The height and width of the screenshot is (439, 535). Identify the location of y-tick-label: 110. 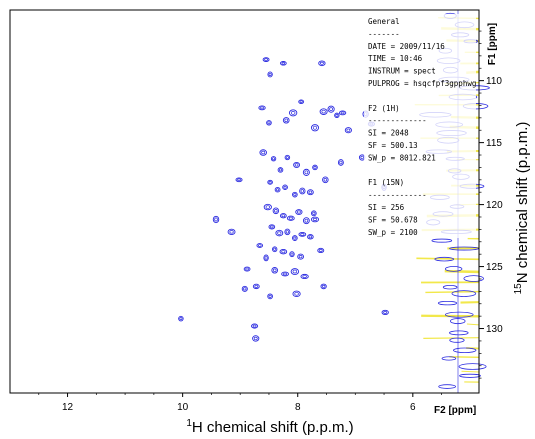
(494, 81).